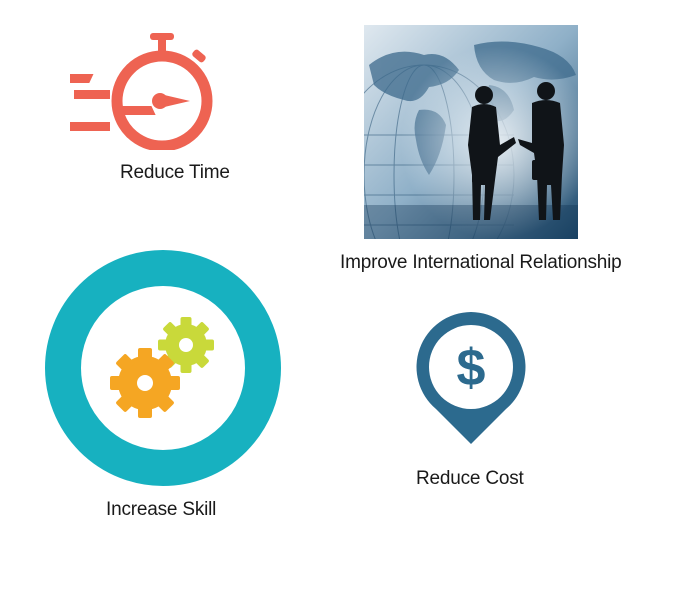 The width and height of the screenshot is (686, 596). Describe the element at coordinates (133, 91) in the screenshot. I see `stopwatch-icon` at that location.